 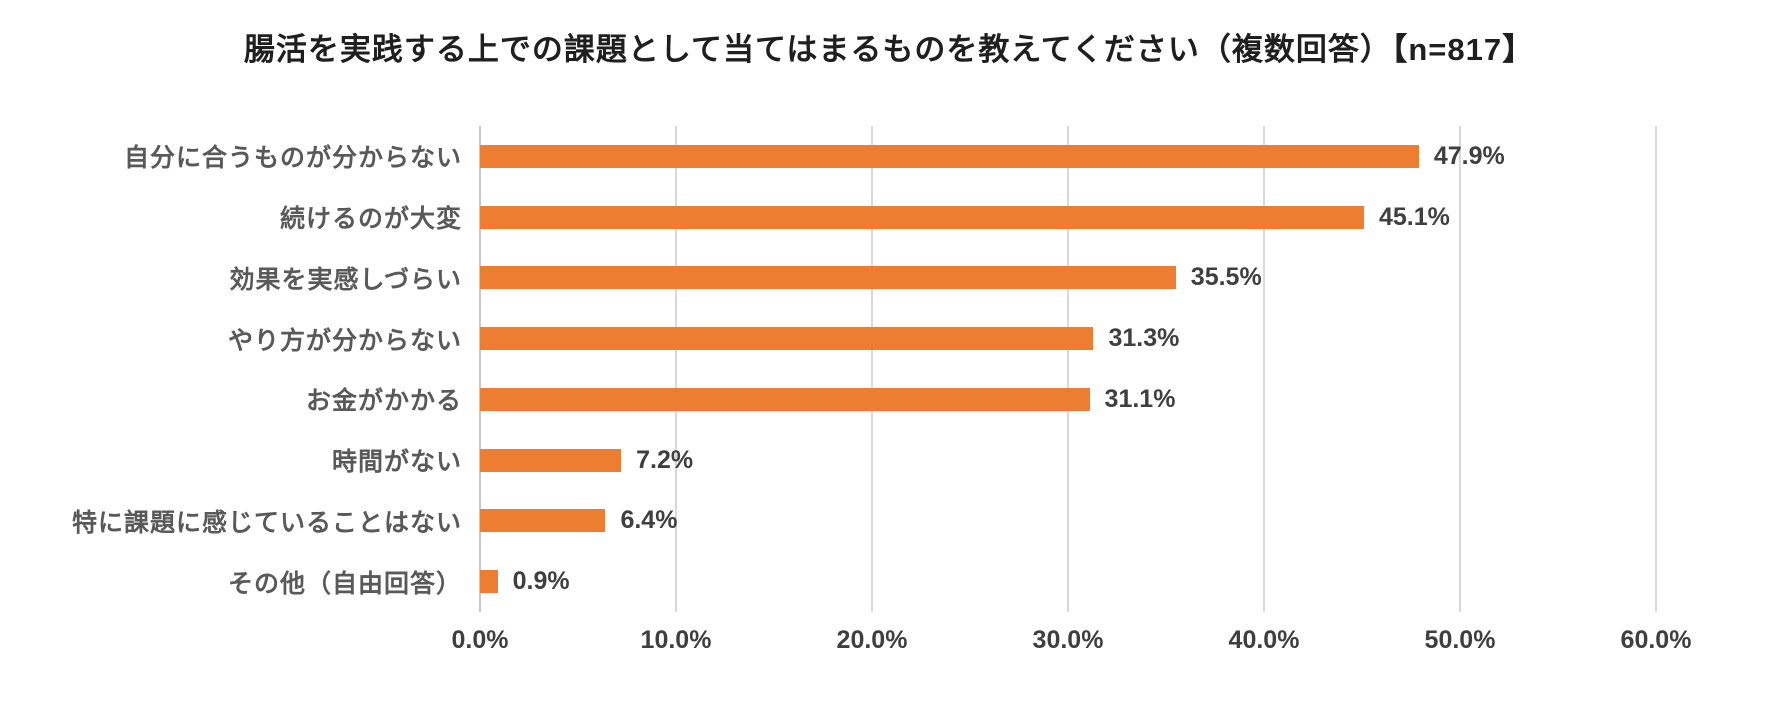 I want to click on bar-row: 31.3%, so click(x=1068, y=338).